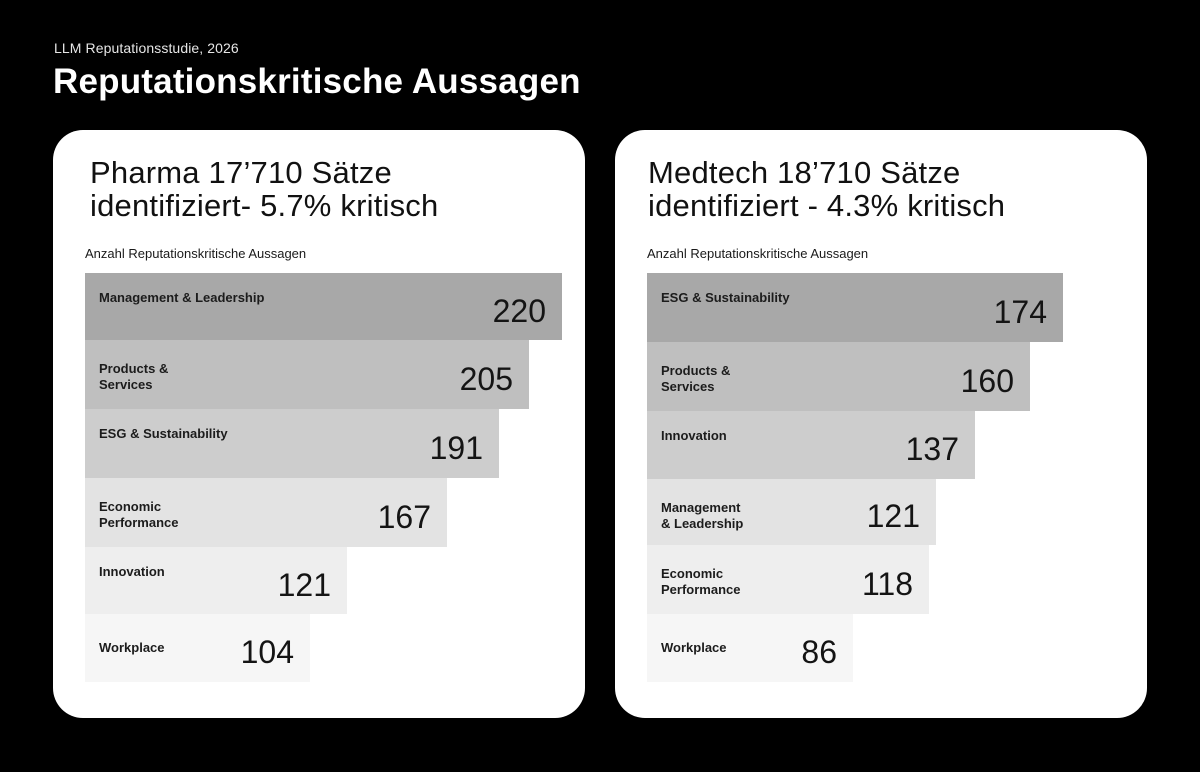  What do you see at coordinates (804, 172) in the screenshot?
I see `medtech-title-line-1: Medtech 18’710 Sätze` at bounding box center [804, 172].